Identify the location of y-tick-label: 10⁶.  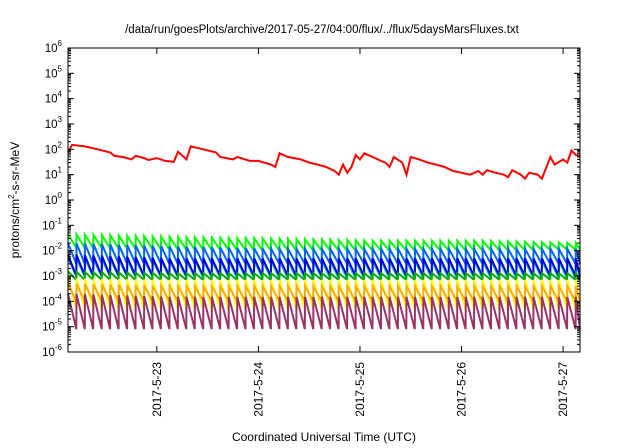
(54, 47).